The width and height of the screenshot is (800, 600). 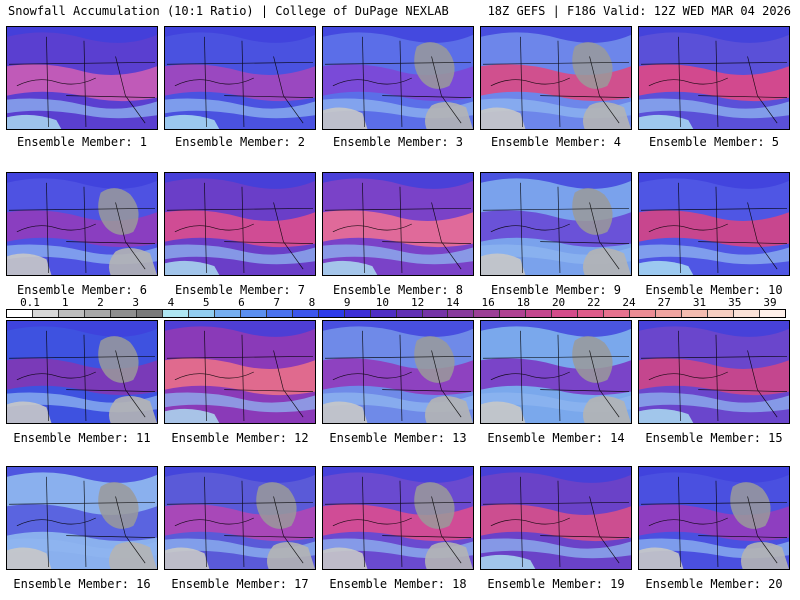 I want to click on colorbar, so click(x=396, y=313).